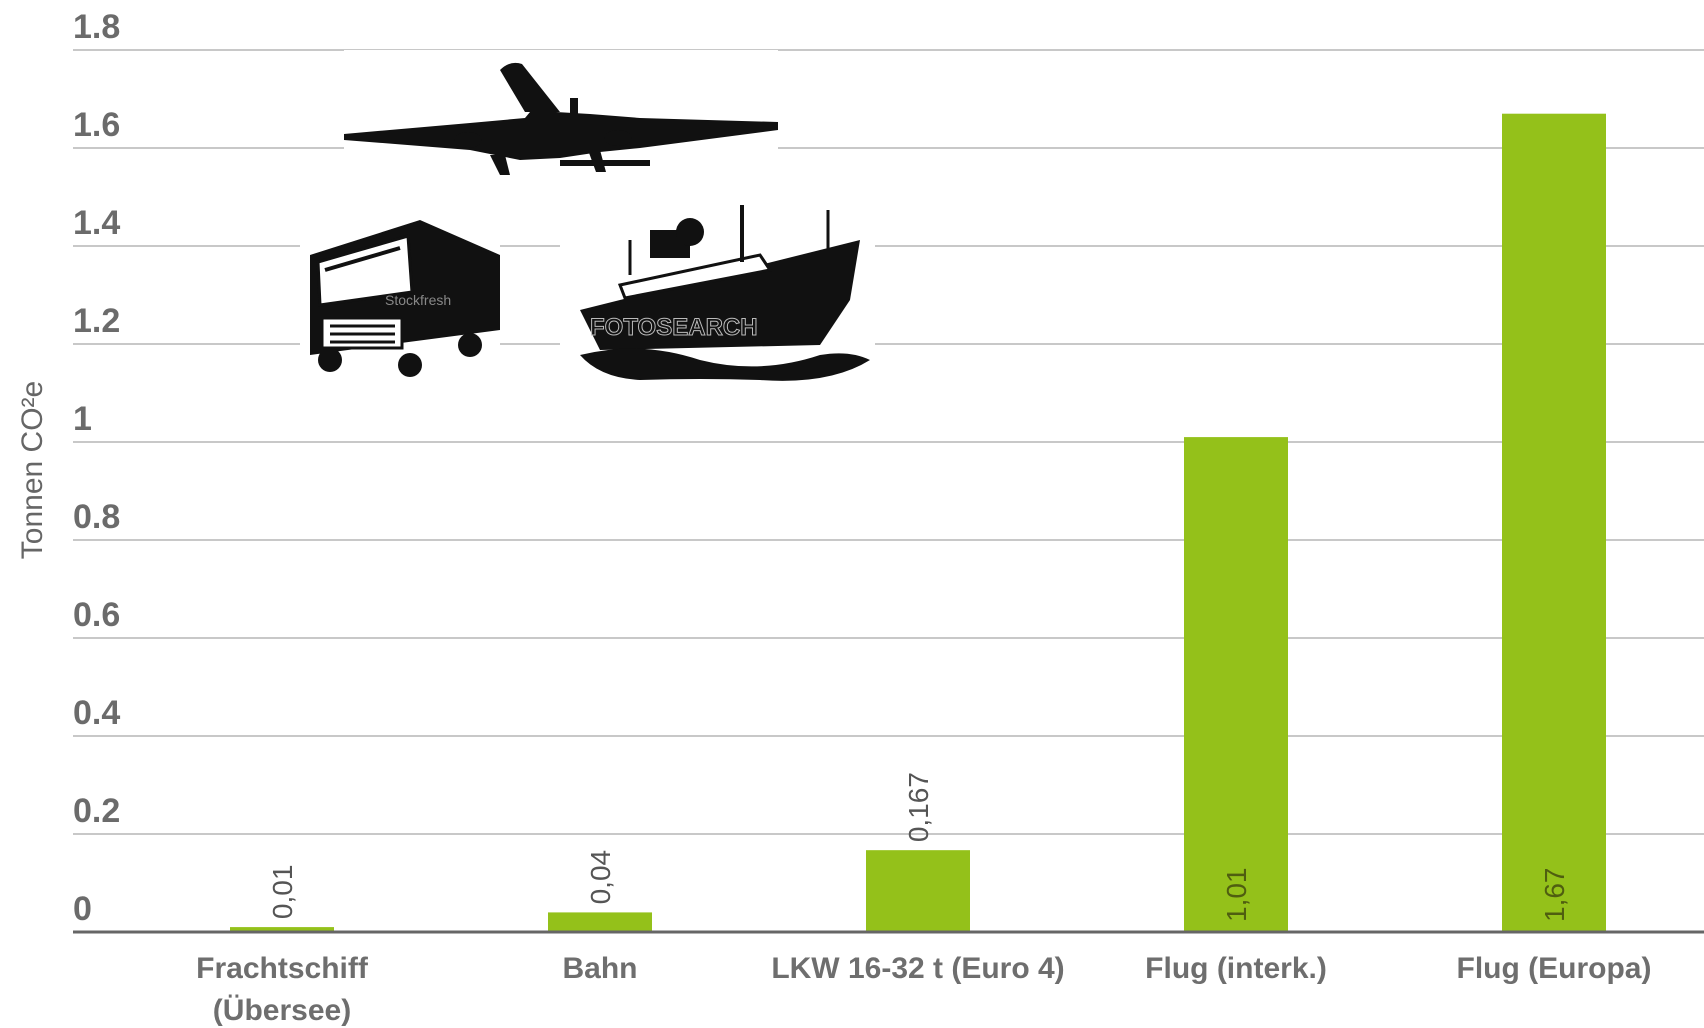  Describe the element at coordinates (282, 892) in the screenshot. I see `data-label: 0,01` at that location.